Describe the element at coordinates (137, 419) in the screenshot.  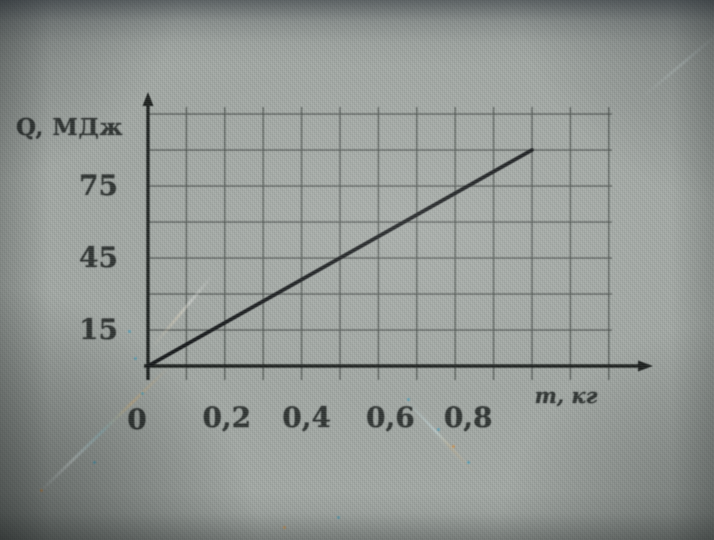
I see `origin-label: 0` at that location.